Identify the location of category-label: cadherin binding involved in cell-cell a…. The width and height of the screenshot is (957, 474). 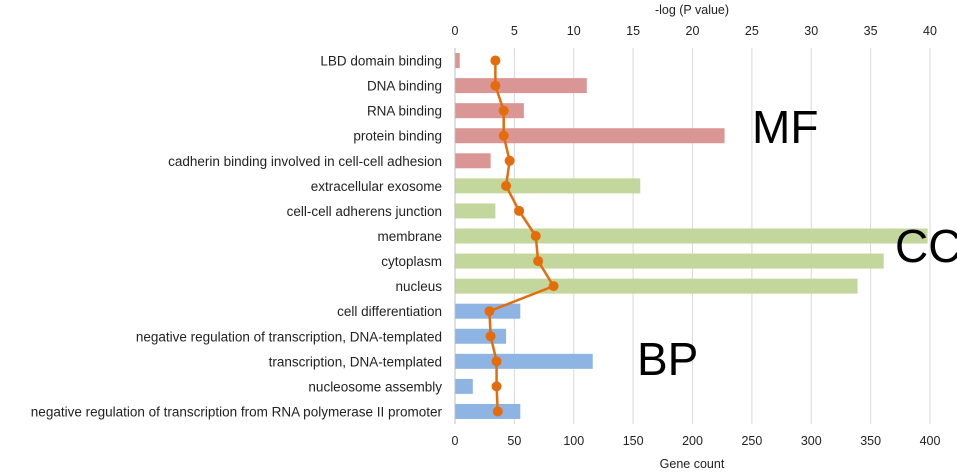
(305, 161).